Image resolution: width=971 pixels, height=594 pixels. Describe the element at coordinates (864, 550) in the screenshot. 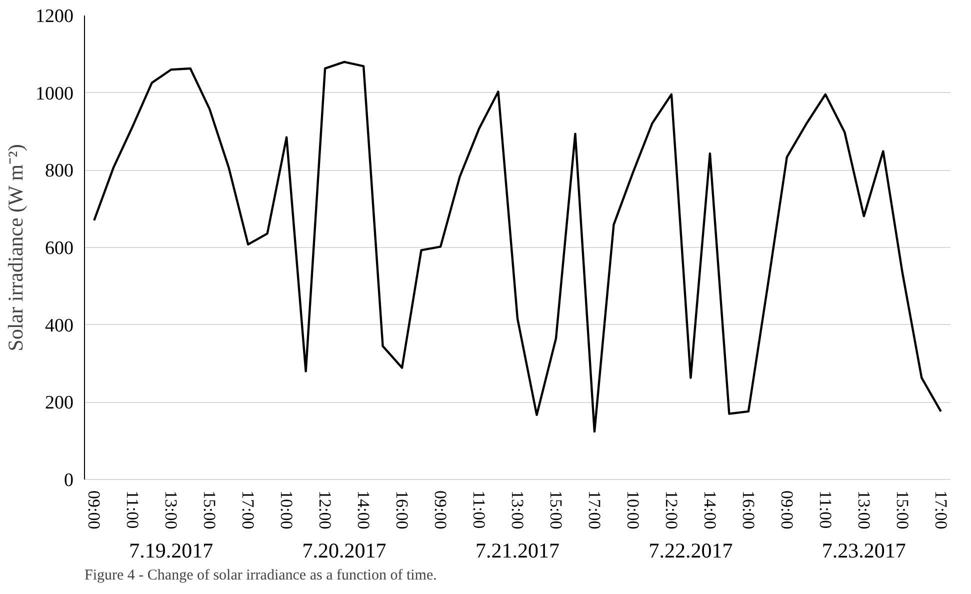

I see `text: 7.23.2017` at that location.